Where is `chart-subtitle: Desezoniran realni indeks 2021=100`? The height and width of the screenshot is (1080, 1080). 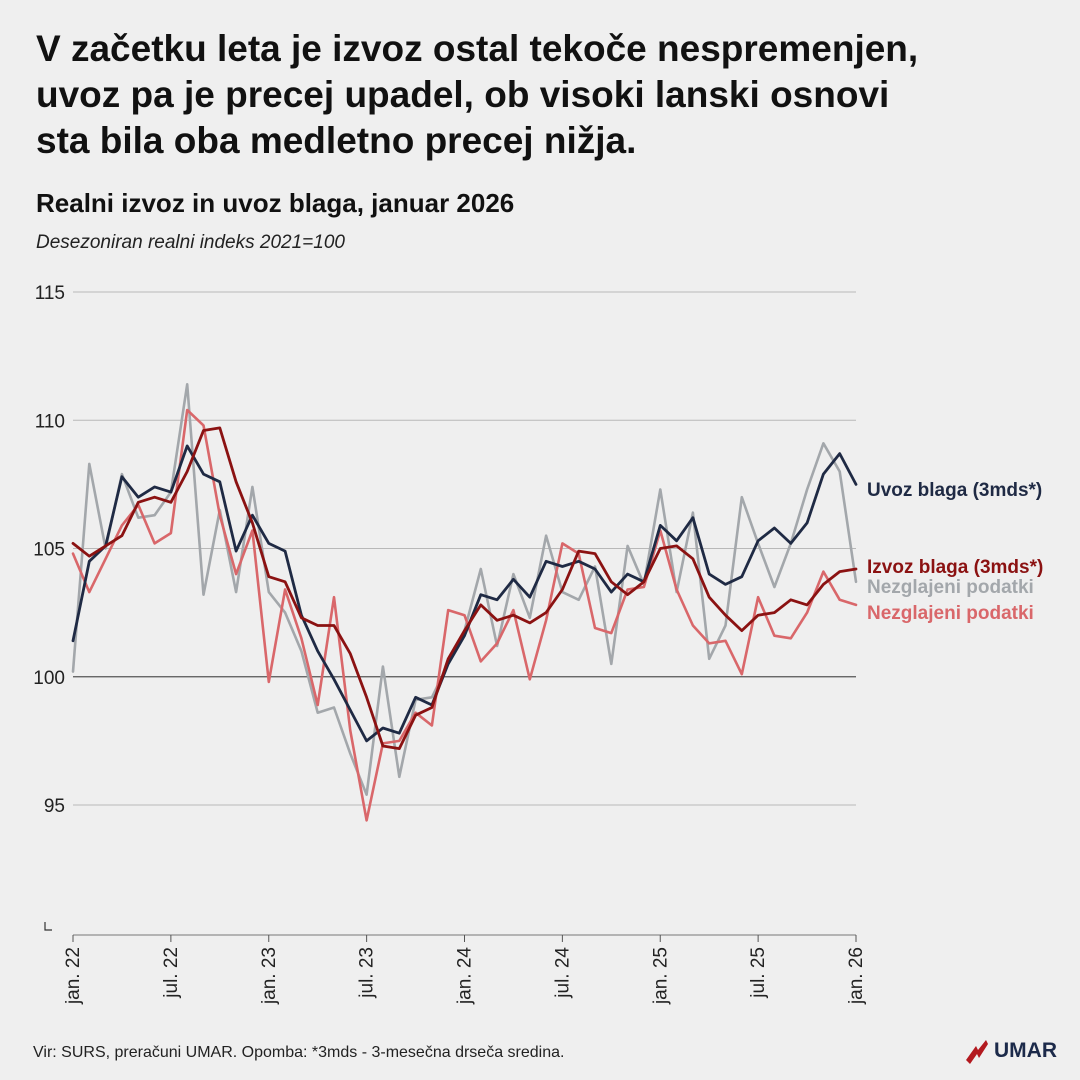
chart-subtitle: Desezoniran realni indeks 2021=100 is located at coordinates (190, 242).